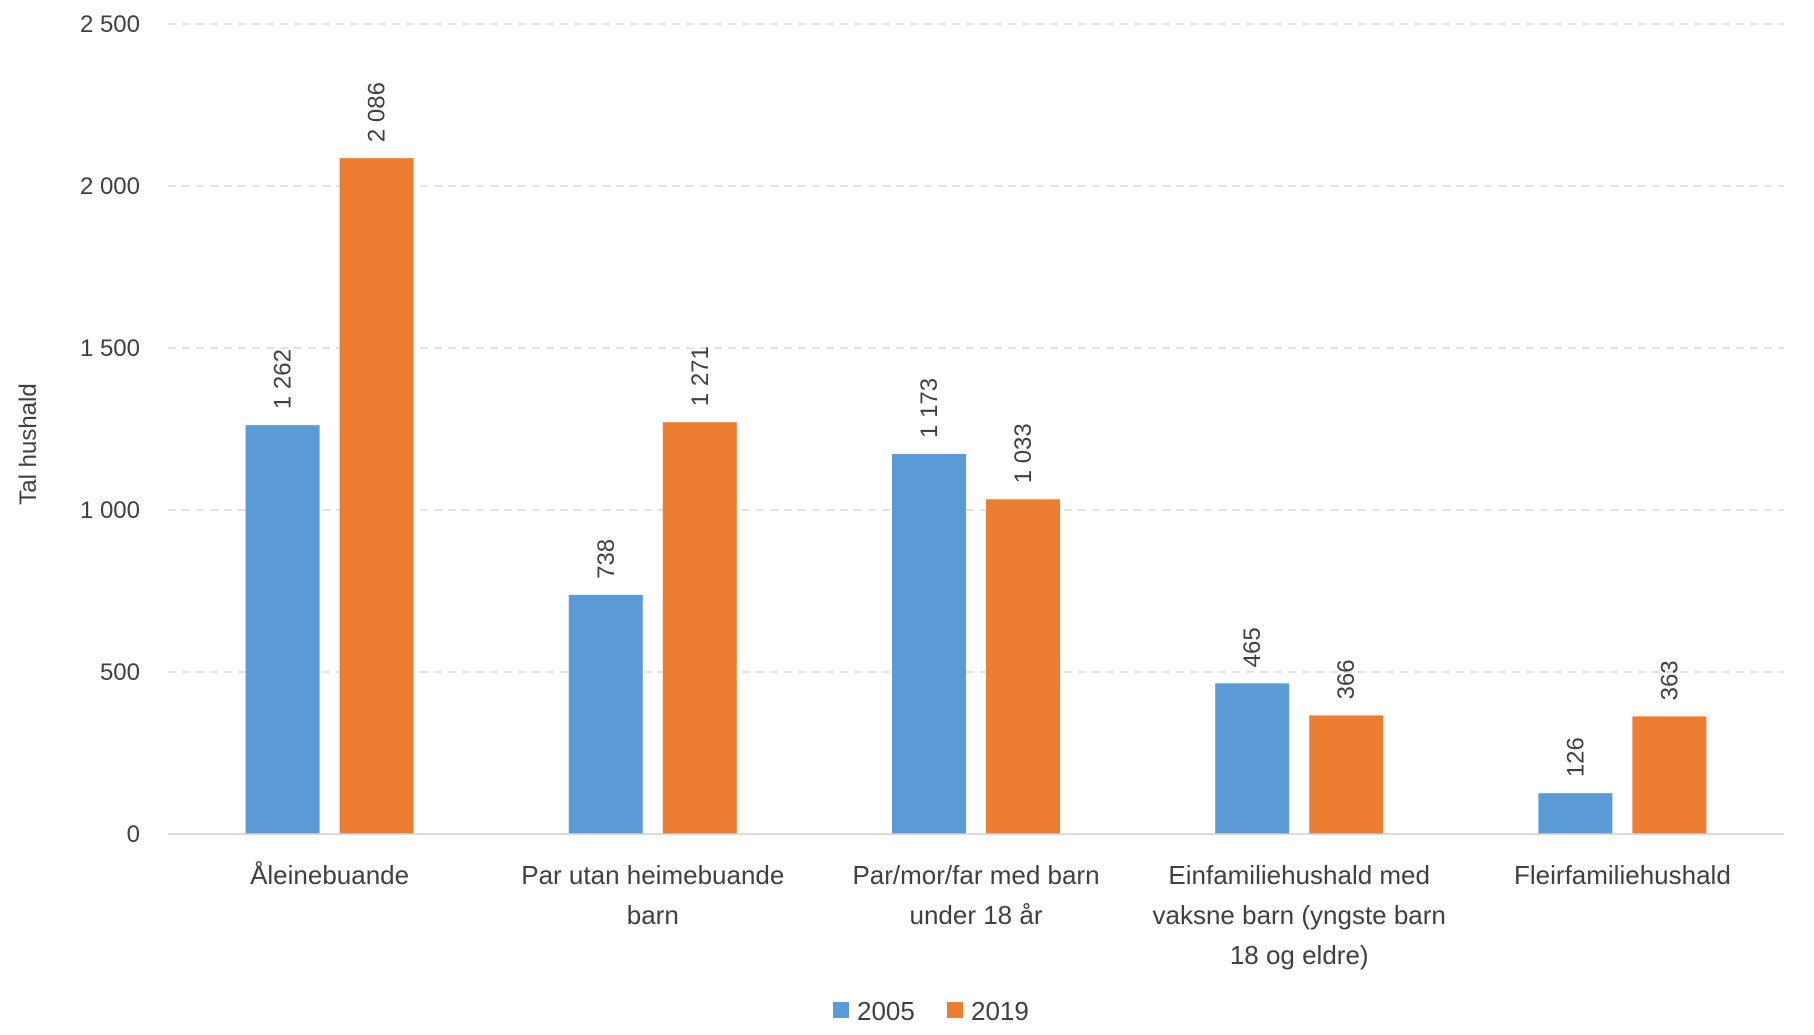 Image resolution: width=1814 pixels, height=1035 pixels. Describe the element at coordinates (283, 379) in the screenshot. I see `data-label-2005-1: 1 262` at that location.